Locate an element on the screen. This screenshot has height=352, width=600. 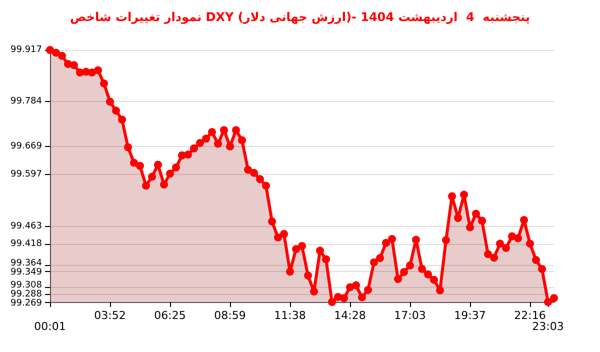
y-tick-label: 99.364 is located at coordinates (26, 263).